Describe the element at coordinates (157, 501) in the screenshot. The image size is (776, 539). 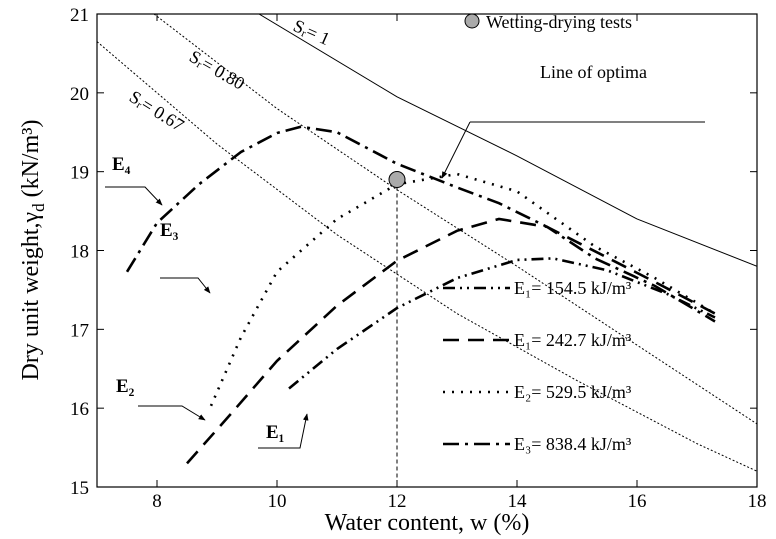
I see `x-tick-label: 8` at that location.